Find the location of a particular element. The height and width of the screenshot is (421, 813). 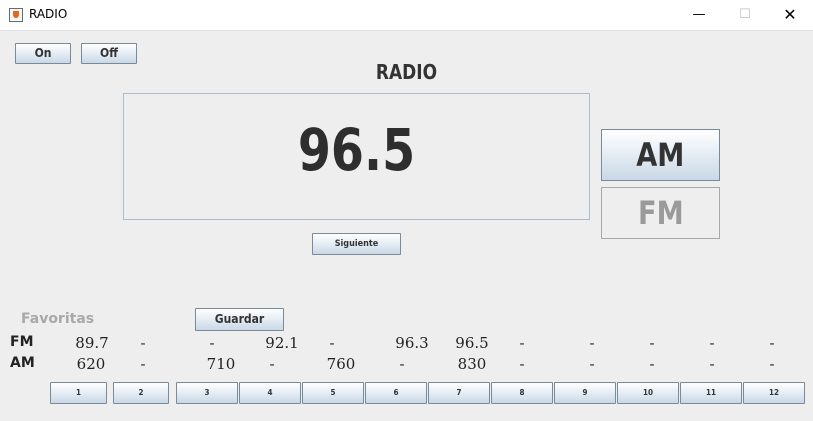

am-row-label: AM is located at coordinates (22, 363).